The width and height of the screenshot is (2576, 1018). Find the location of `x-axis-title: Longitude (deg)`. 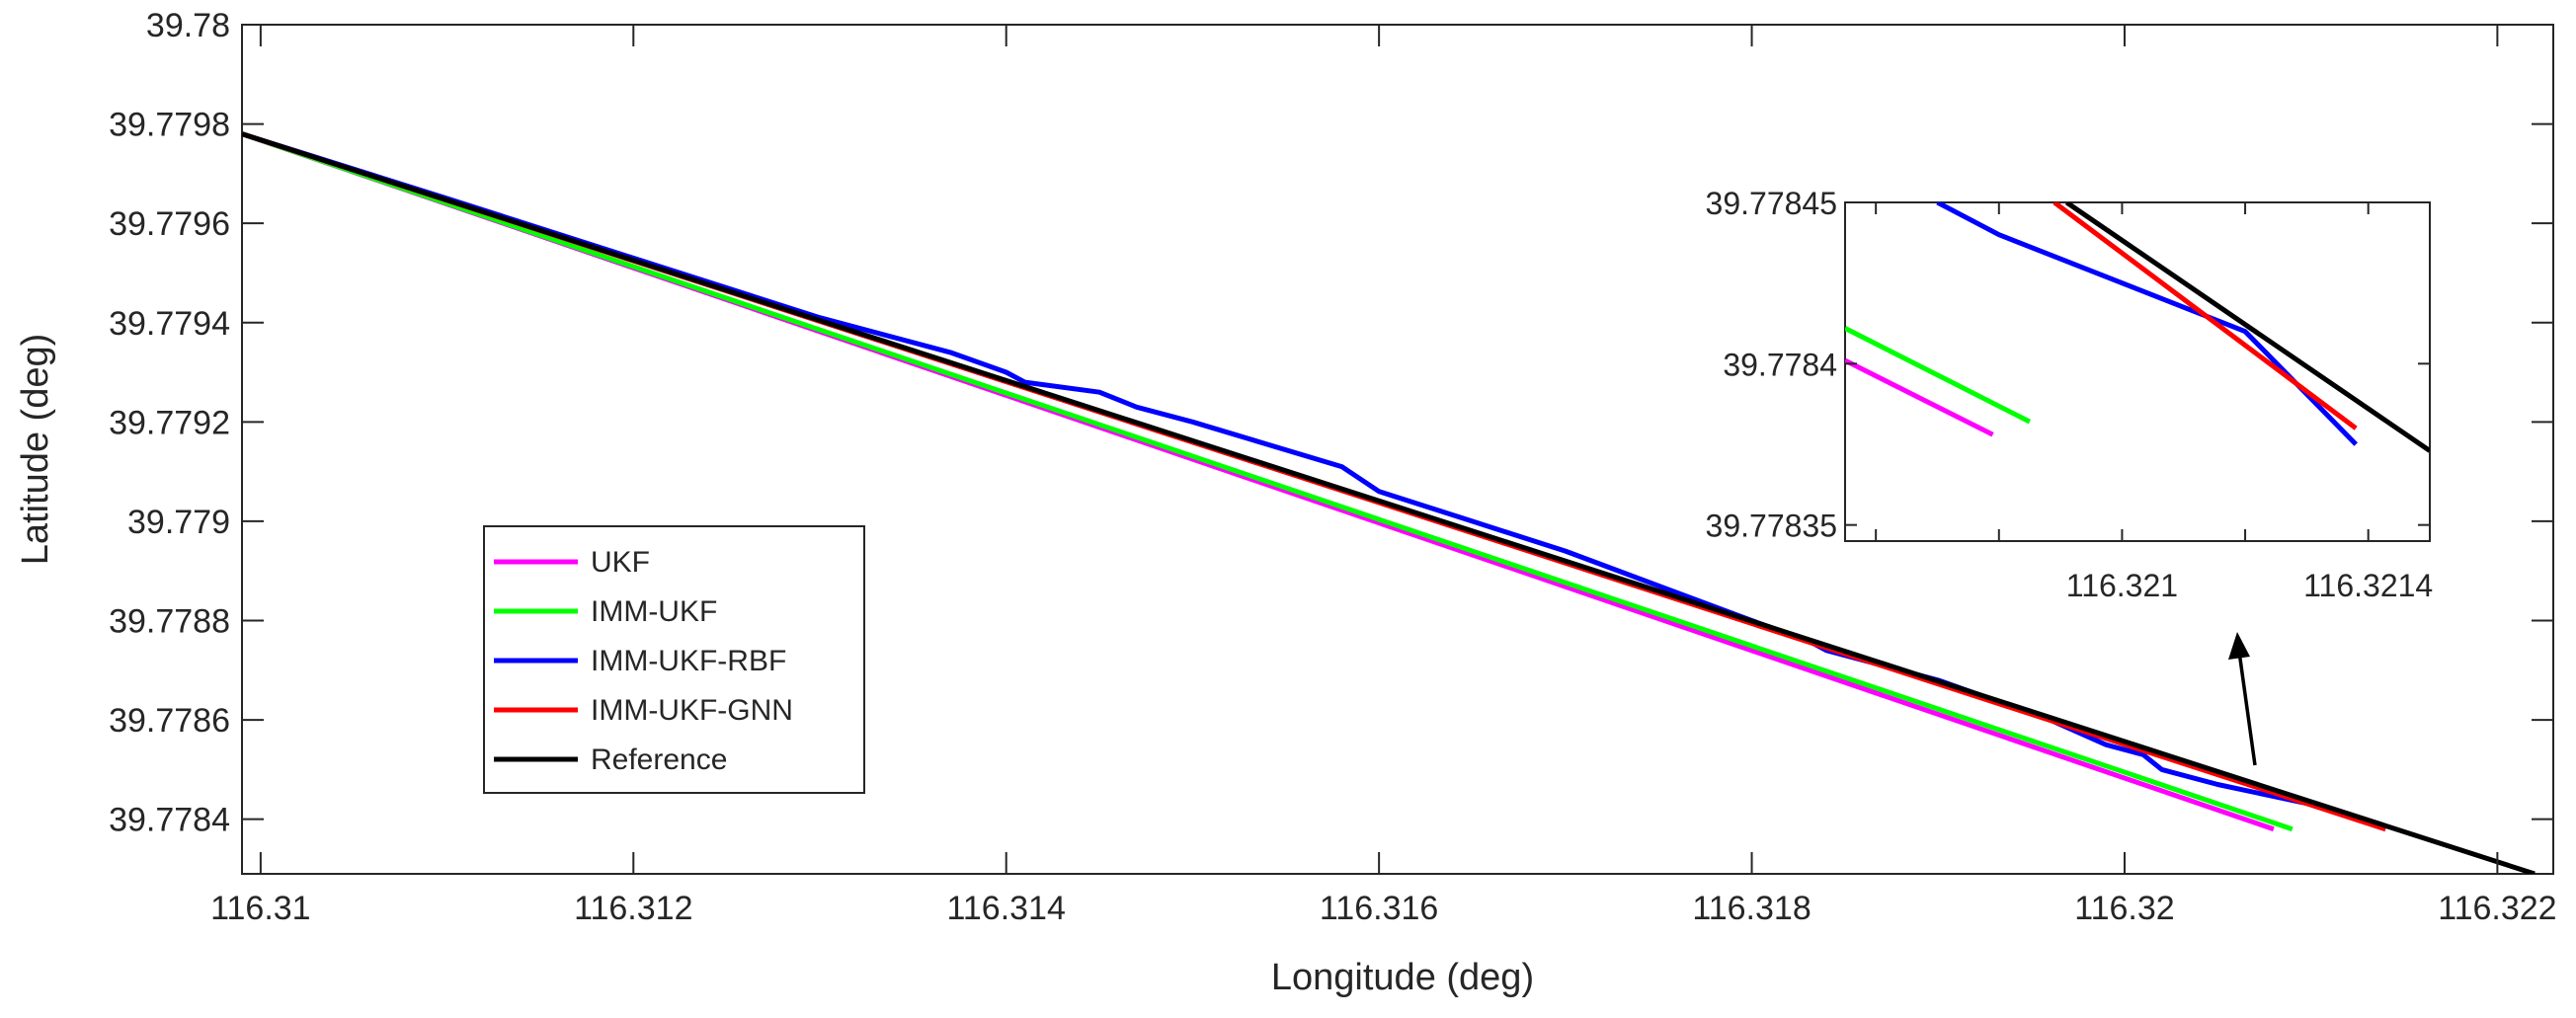

x-axis-title: Longitude (deg) is located at coordinates (1402, 977).